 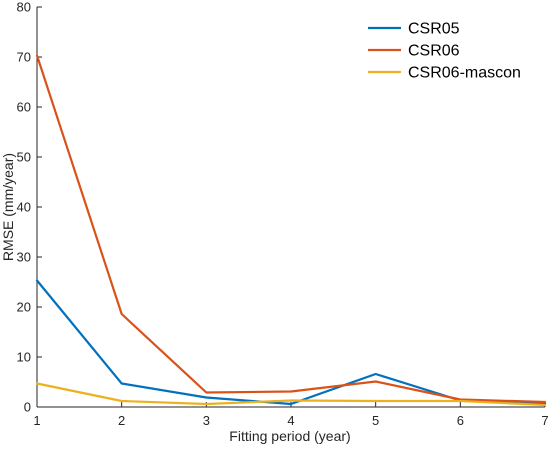 What do you see at coordinates (121, 420) in the screenshot?
I see `x-tick-label: 2` at bounding box center [121, 420].